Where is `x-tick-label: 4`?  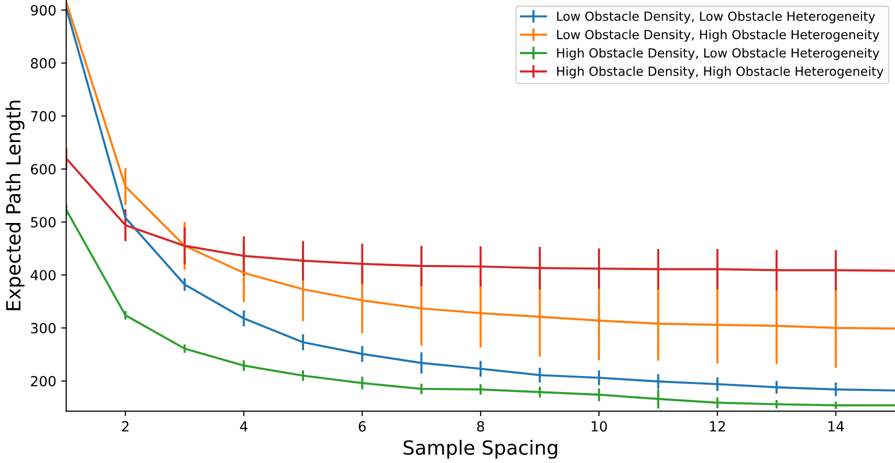
x-tick-label: 4 is located at coordinates (244, 426).